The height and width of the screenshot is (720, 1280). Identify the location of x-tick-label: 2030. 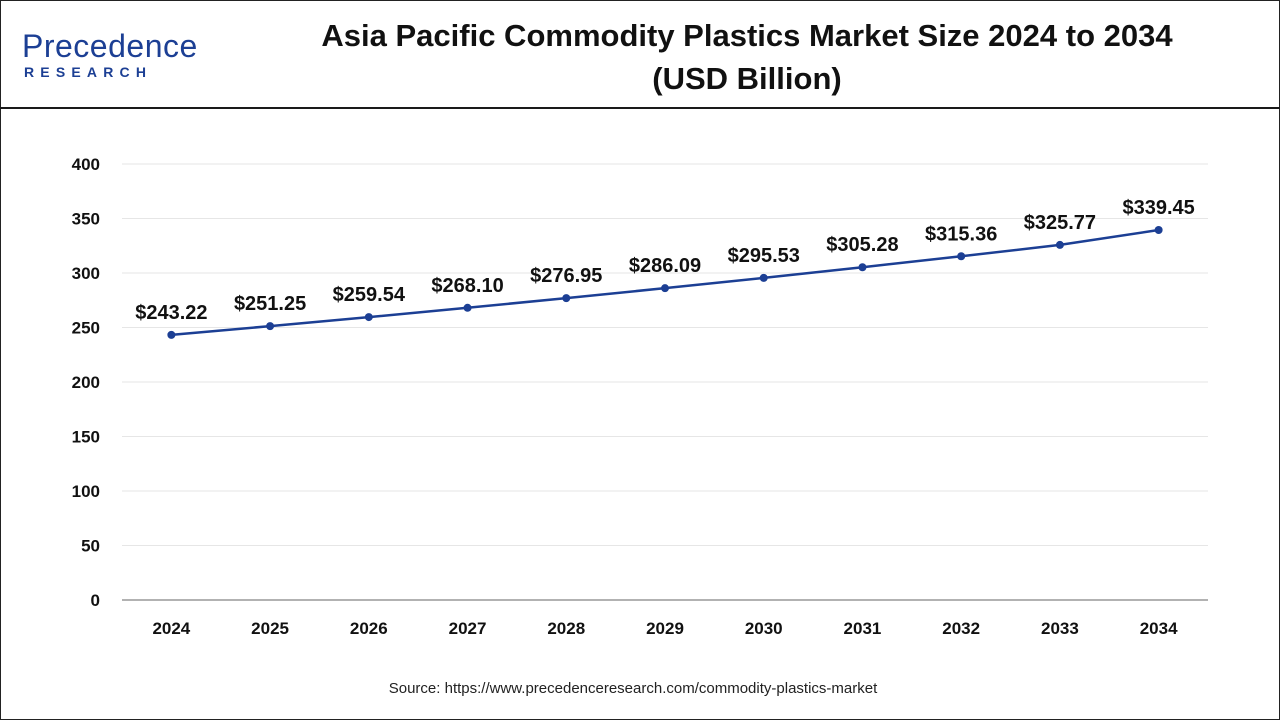
(764, 628).